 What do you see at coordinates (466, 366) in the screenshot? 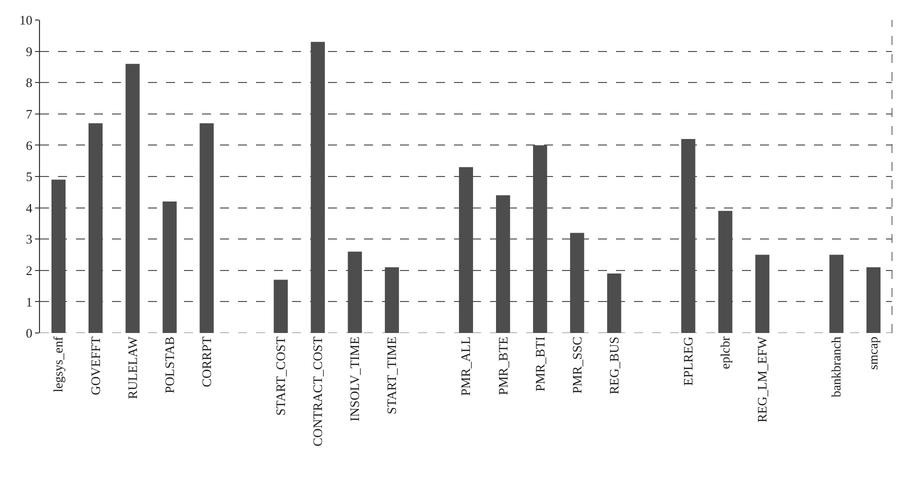
I see `x-tick-label: PMR_ALL` at bounding box center [466, 366].